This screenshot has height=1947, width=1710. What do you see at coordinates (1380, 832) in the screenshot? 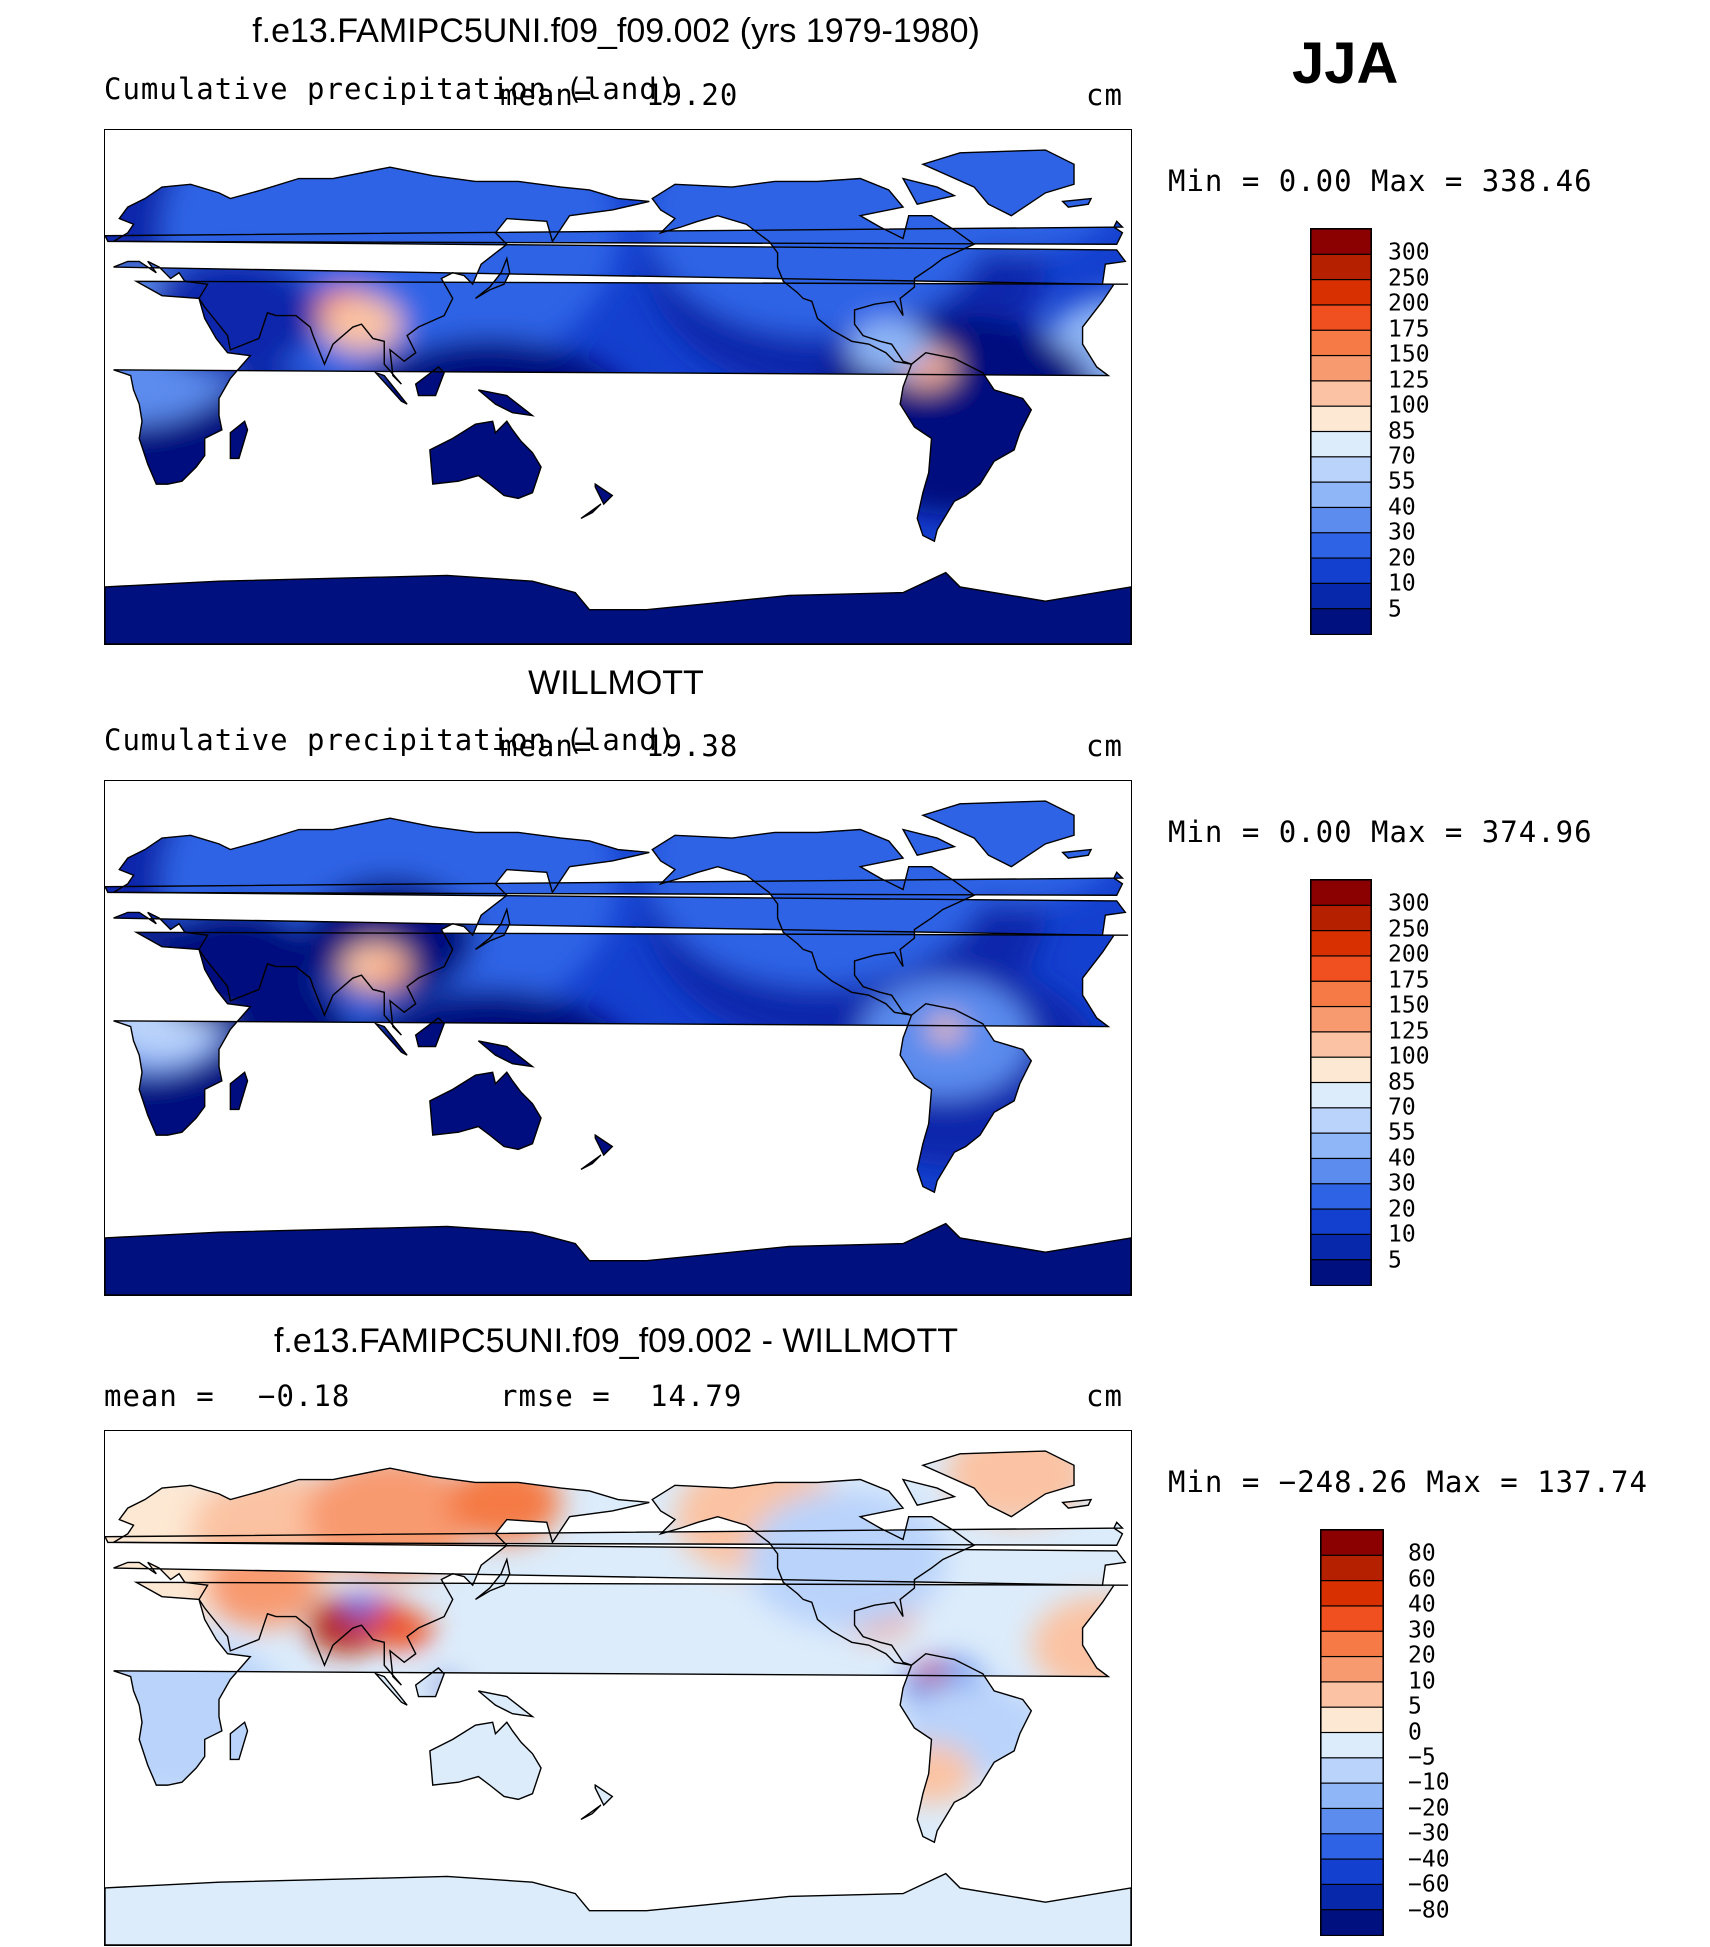
I see `minmax-obs: Min = 0.00 Max = 374.96` at bounding box center [1380, 832].